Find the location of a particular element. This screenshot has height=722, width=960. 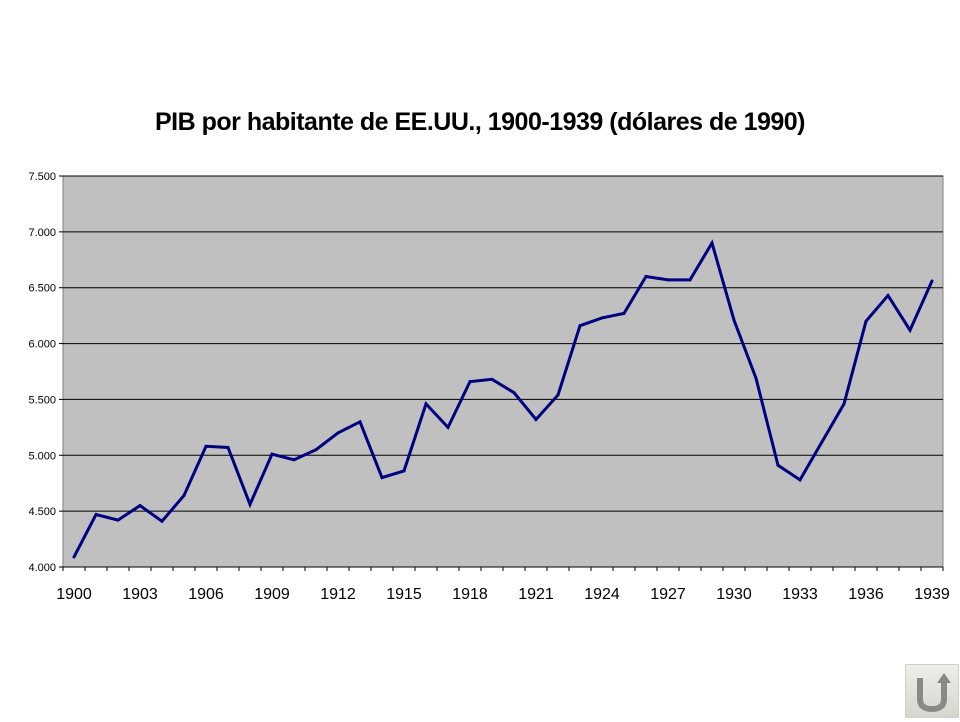

x-tick-label: 1909 is located at coordinates (272, 594).